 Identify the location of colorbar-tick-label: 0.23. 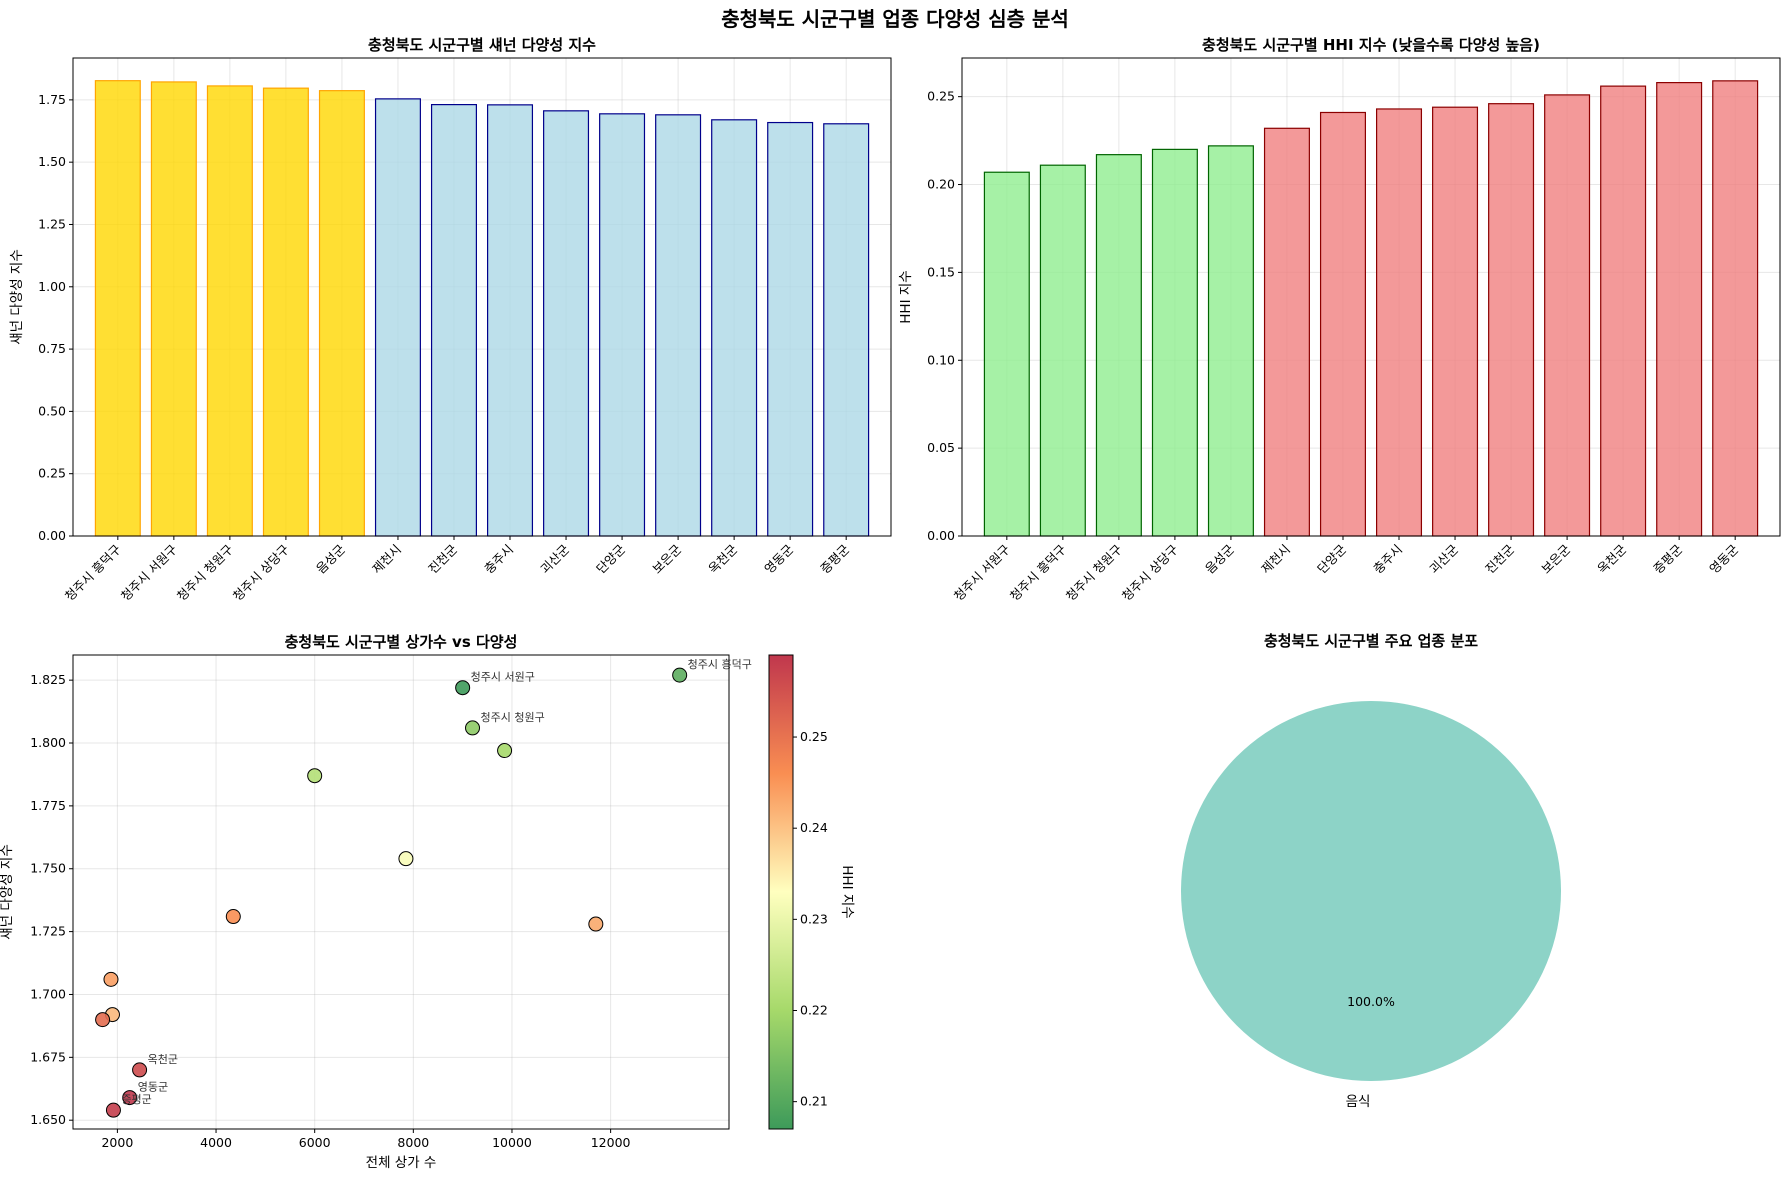
(814, 918).